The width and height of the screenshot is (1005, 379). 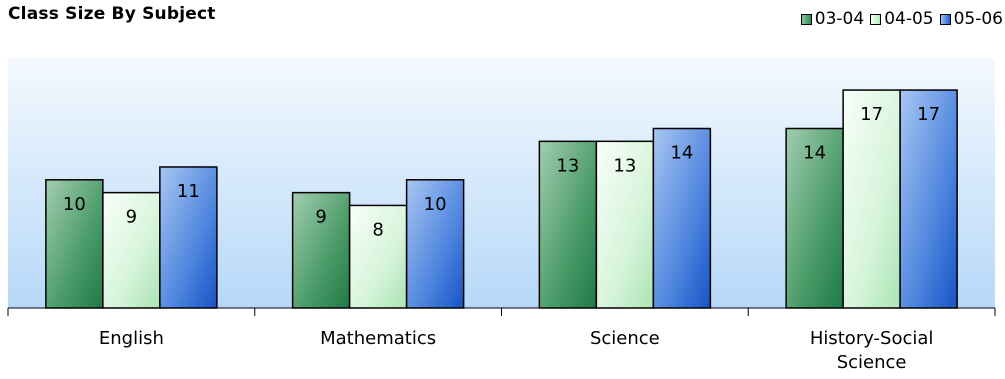 What do you see at coordinates (872, 338) in the screenshot?
I see `category-label: History-Social` at bounding box center [872, 338].